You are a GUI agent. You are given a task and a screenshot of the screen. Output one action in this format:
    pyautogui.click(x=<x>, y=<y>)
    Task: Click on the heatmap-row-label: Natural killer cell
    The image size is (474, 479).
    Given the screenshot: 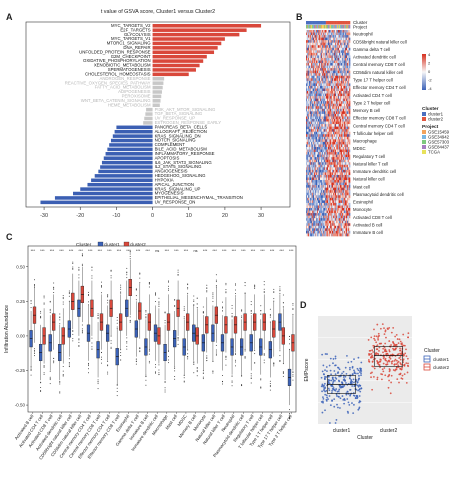 What is the action you would take?
    pyautogui.click(x=369, y=179)
    